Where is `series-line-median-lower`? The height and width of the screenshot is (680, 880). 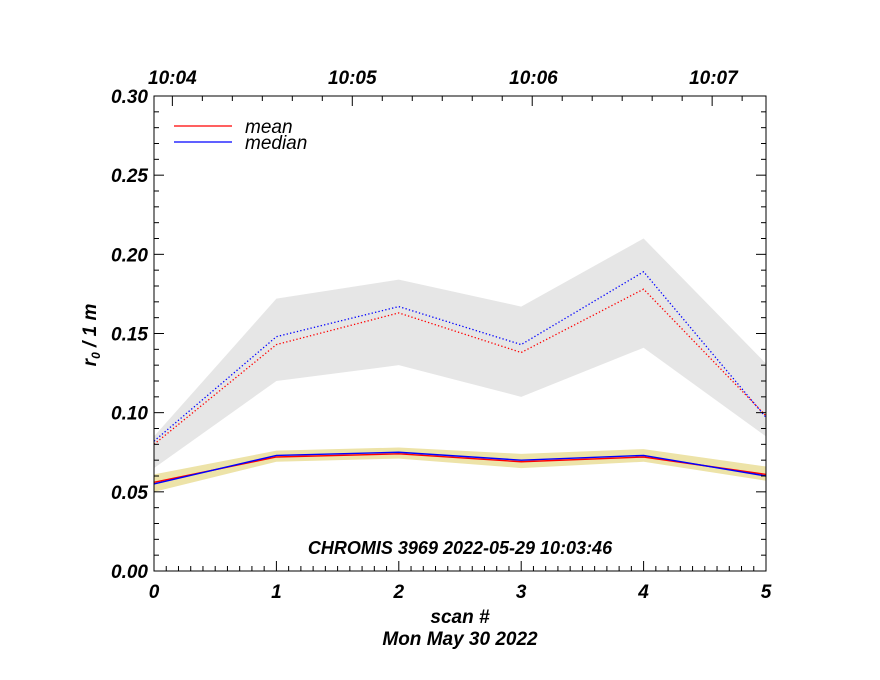 series-line-median-lower is located at coordinates (460, 468).